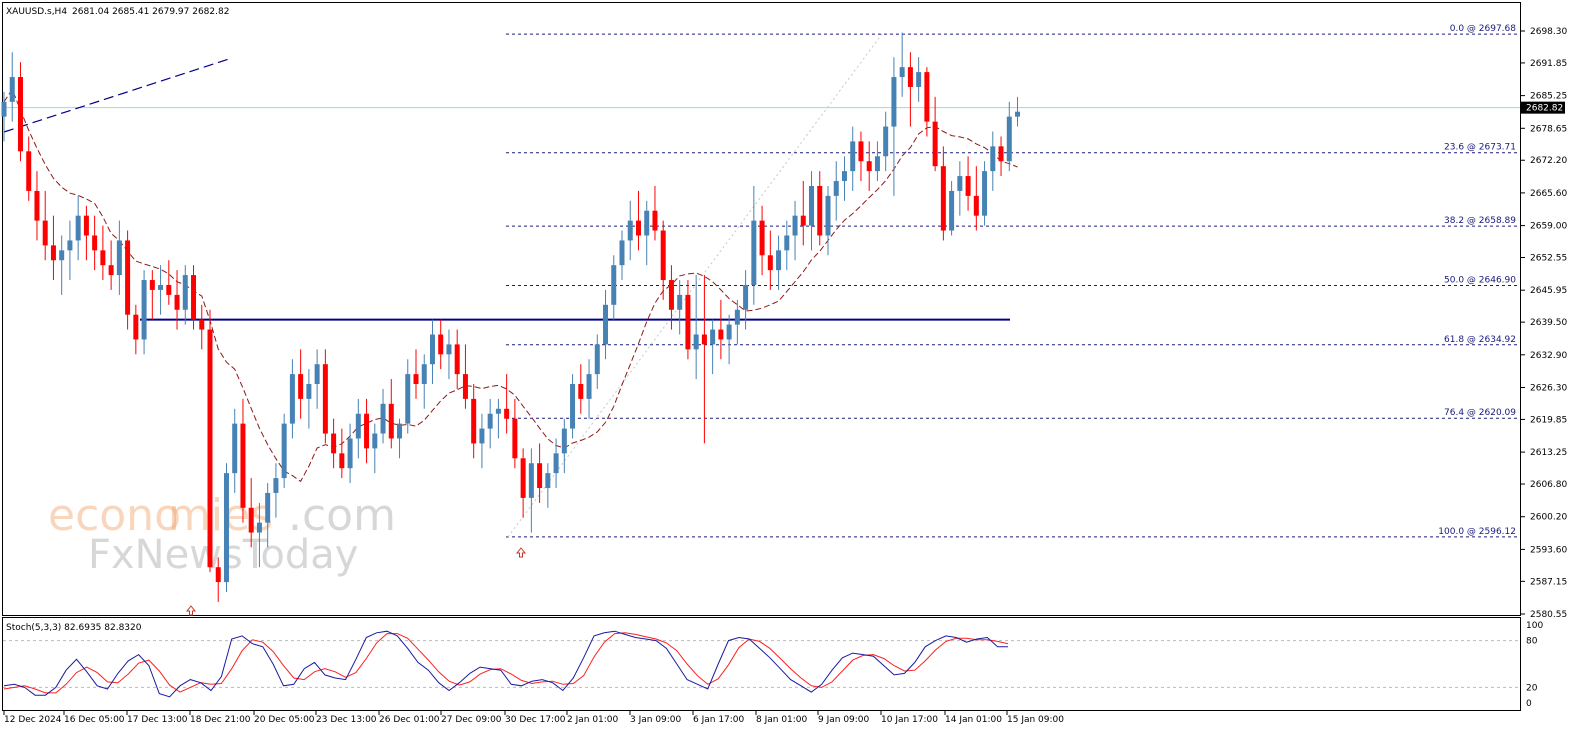  What do you see at coordinates (1548, 615) in the screenshot?
I see `y-axis-tick-label: 2580.55` at bounding box center [1548, 615].